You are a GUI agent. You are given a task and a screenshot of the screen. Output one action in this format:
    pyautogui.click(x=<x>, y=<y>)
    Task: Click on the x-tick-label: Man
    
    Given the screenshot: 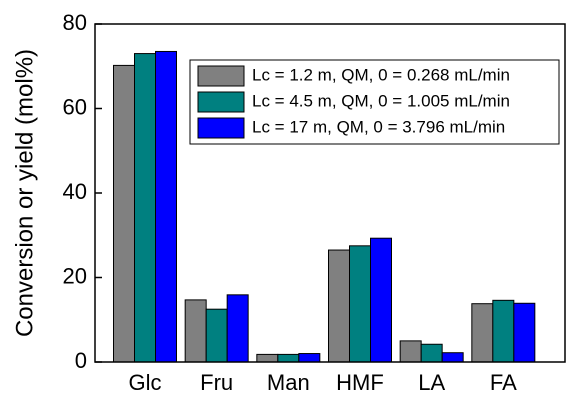 What is the action you would take?
    pyautogui.click(x=288, y=382)
    